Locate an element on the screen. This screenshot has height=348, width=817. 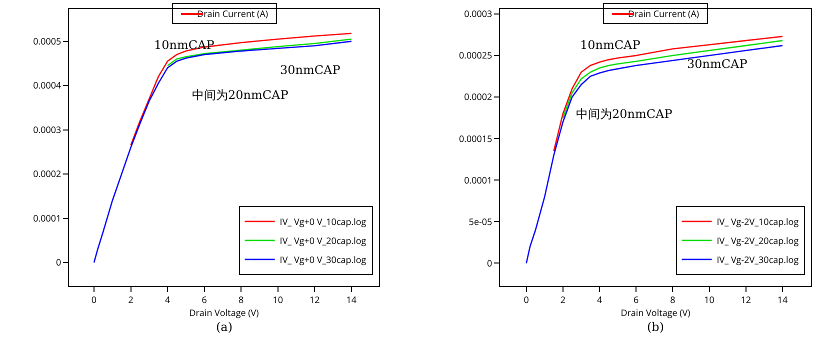
y-tick-label: 0.00025 is located at coordinates (475, 55).